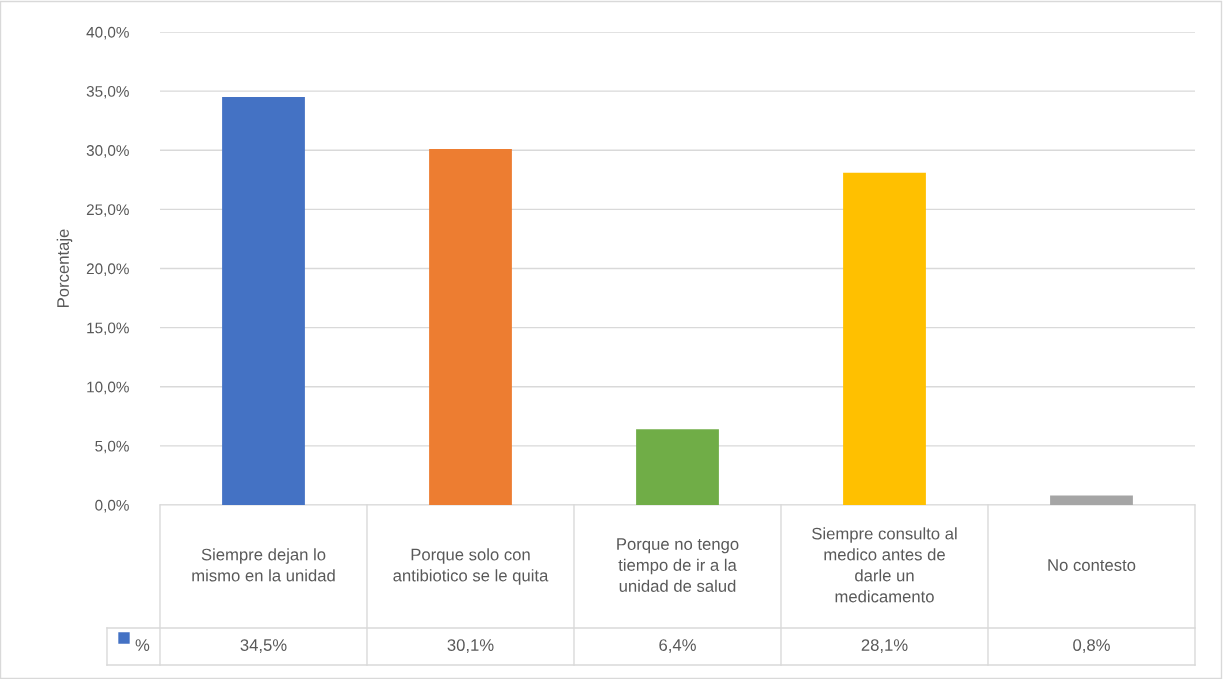 The width and height of the screenshot is (1223, 679). What do you see at coordinates (107, 92) in the screenshot?
I see `y-tick-label: 35,0%` at bounding box center [107, 92].